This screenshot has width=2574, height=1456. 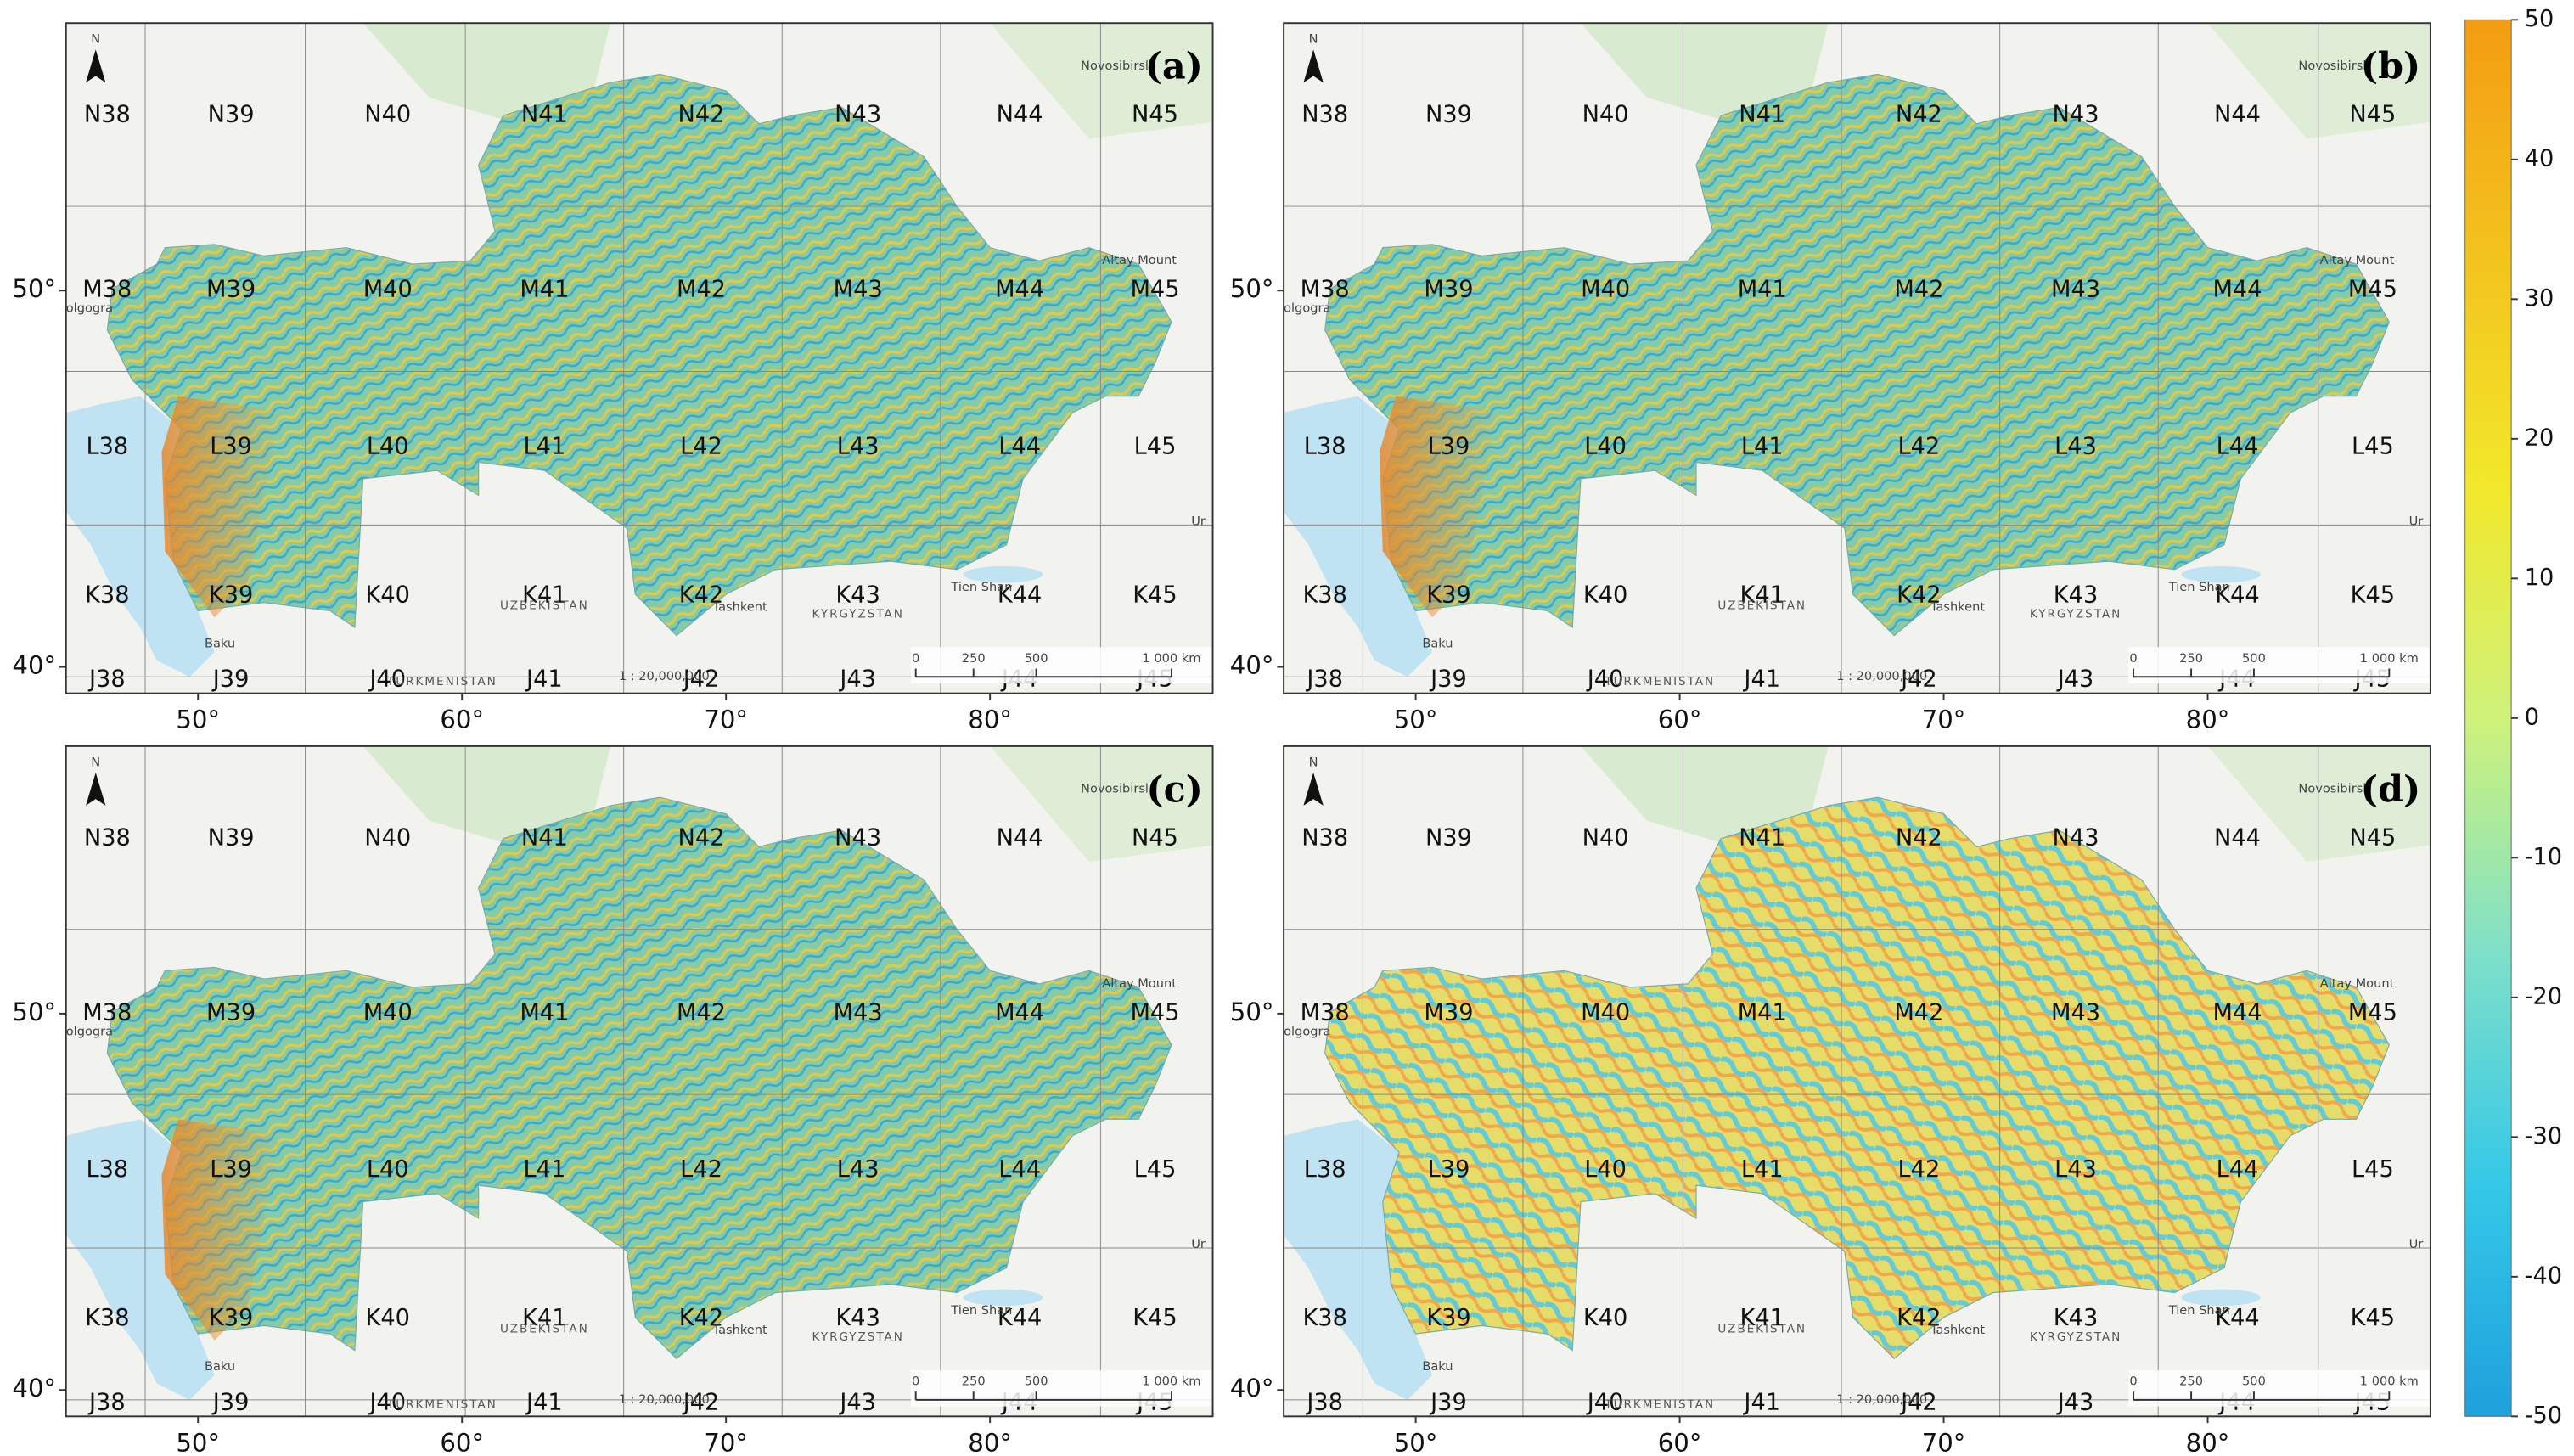 What do you see at coordinates (2543, 1275) in the screenshot?
I see `colorbar-label: -40` at bounding box center [2543, 1275].